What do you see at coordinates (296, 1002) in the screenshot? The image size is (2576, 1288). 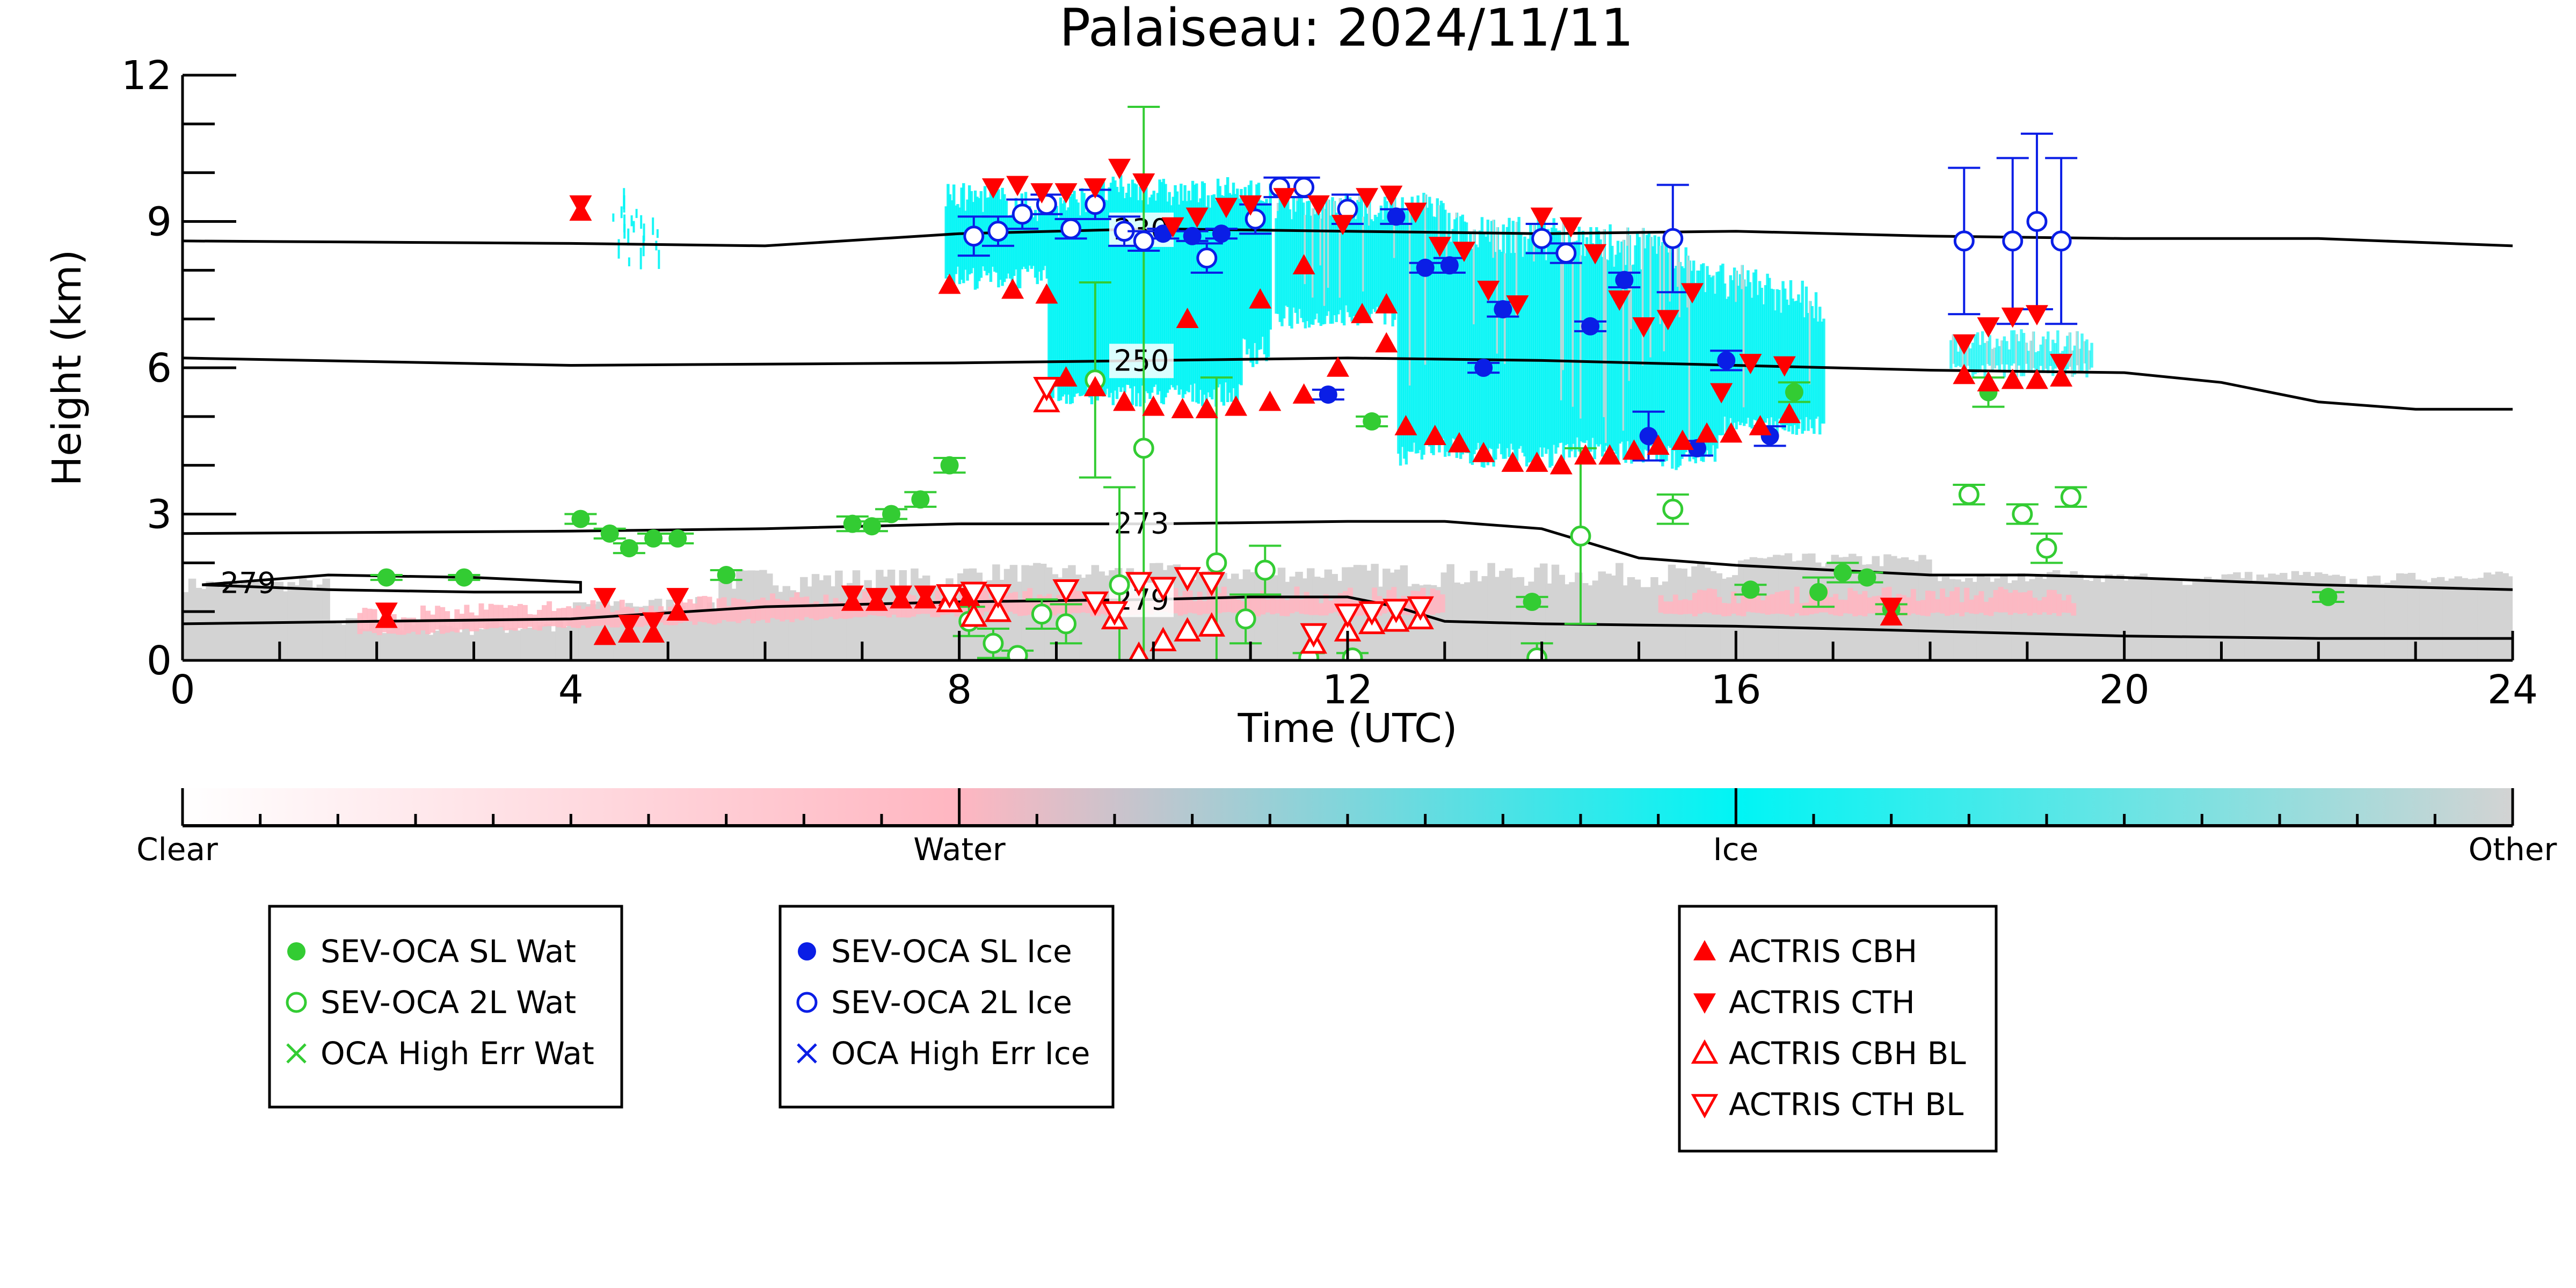 I see `legend-marker-sev-oca-2l-wat` at bounding box center [296, 1002].